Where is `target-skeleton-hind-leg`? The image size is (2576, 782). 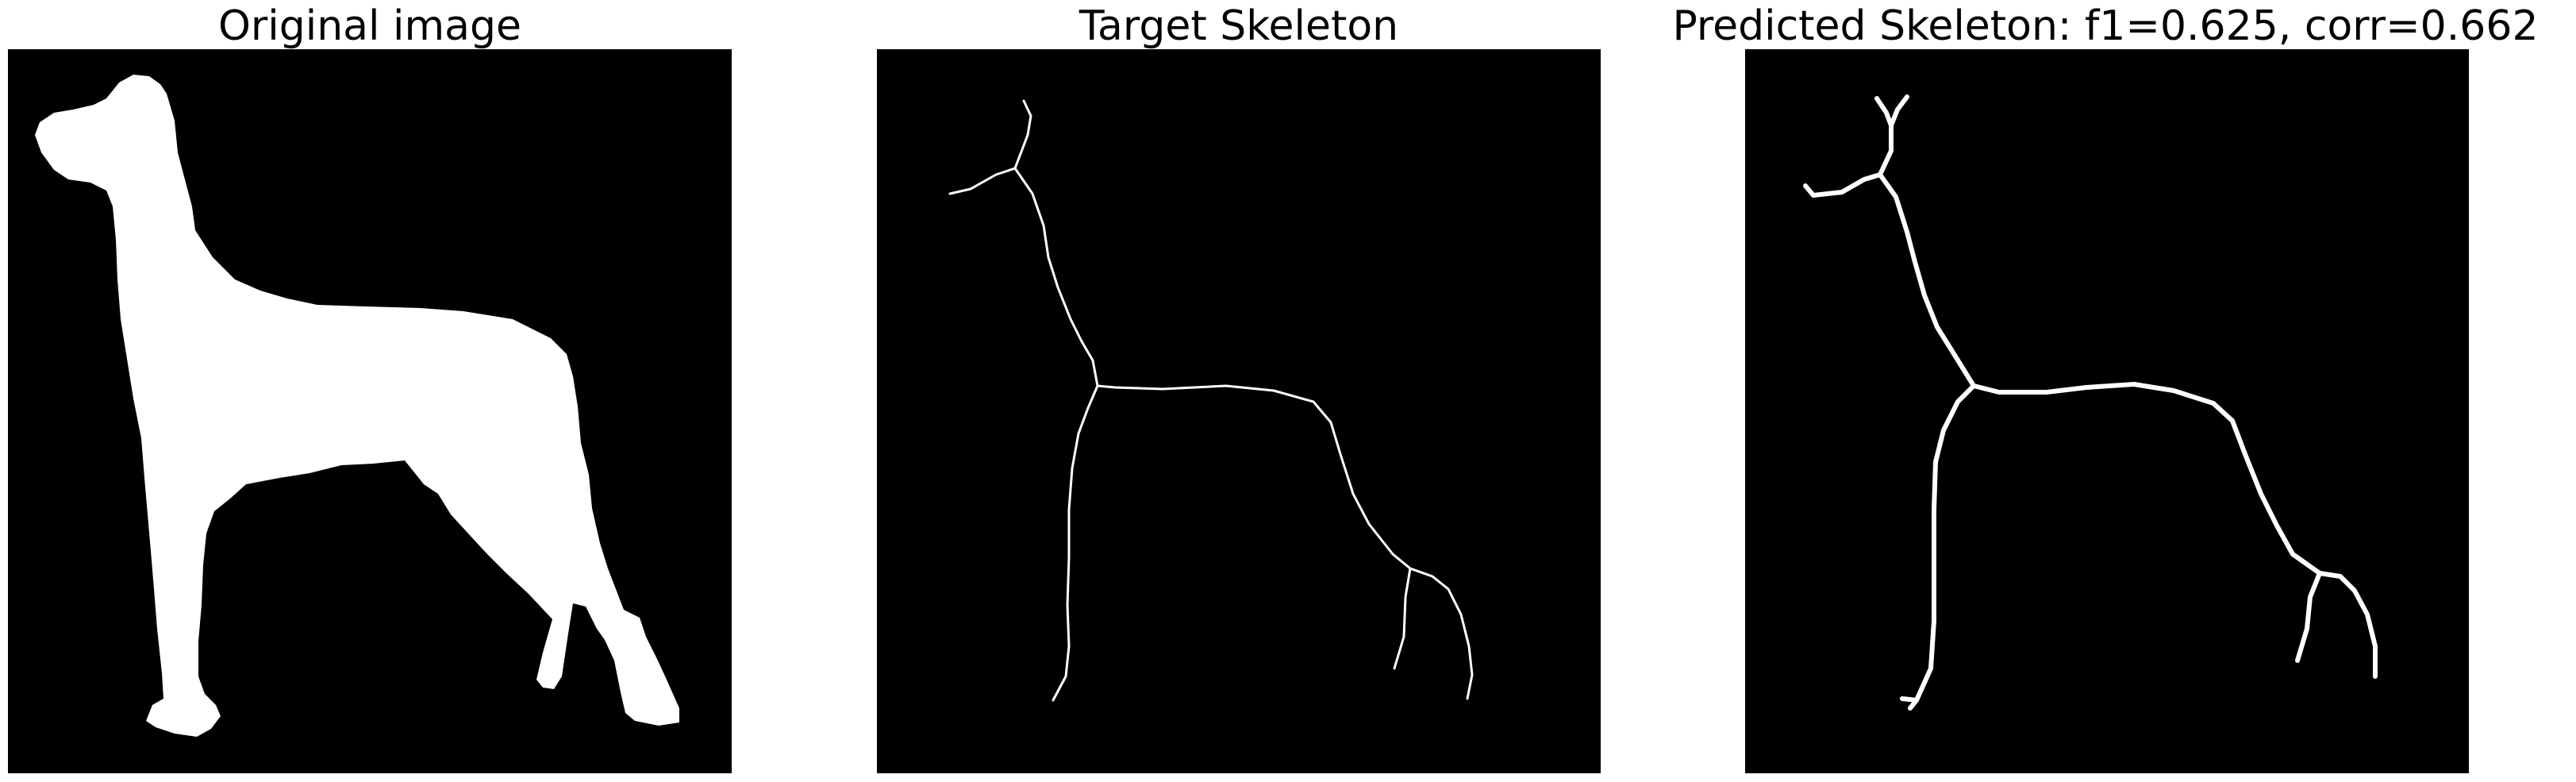
target-skeleton-hind-leg is located at coordinates (1402, 618).